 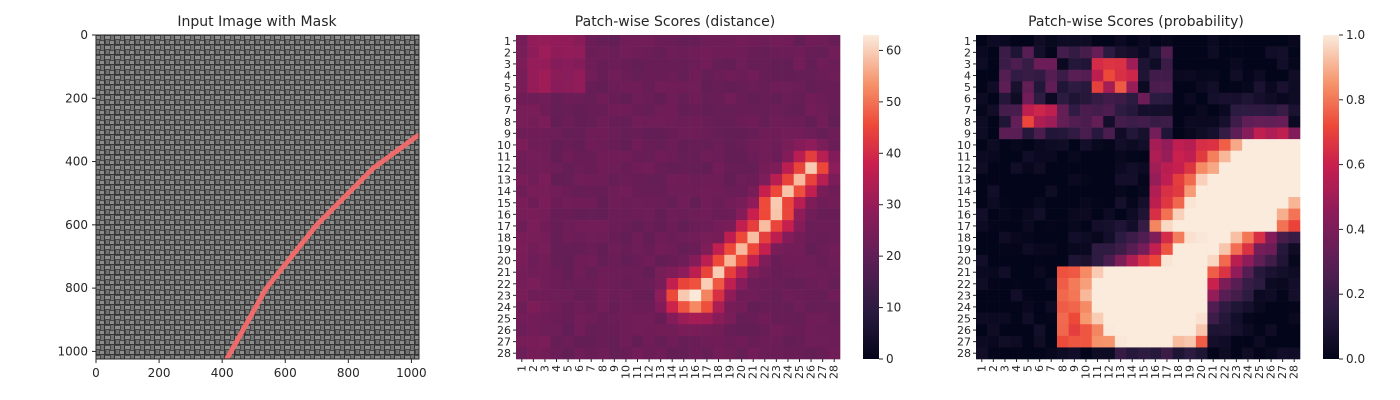 What do you see at coordinates (871, 197) in the screenshot?
I see `colorbar-distance` at bounding box center [871, 197].